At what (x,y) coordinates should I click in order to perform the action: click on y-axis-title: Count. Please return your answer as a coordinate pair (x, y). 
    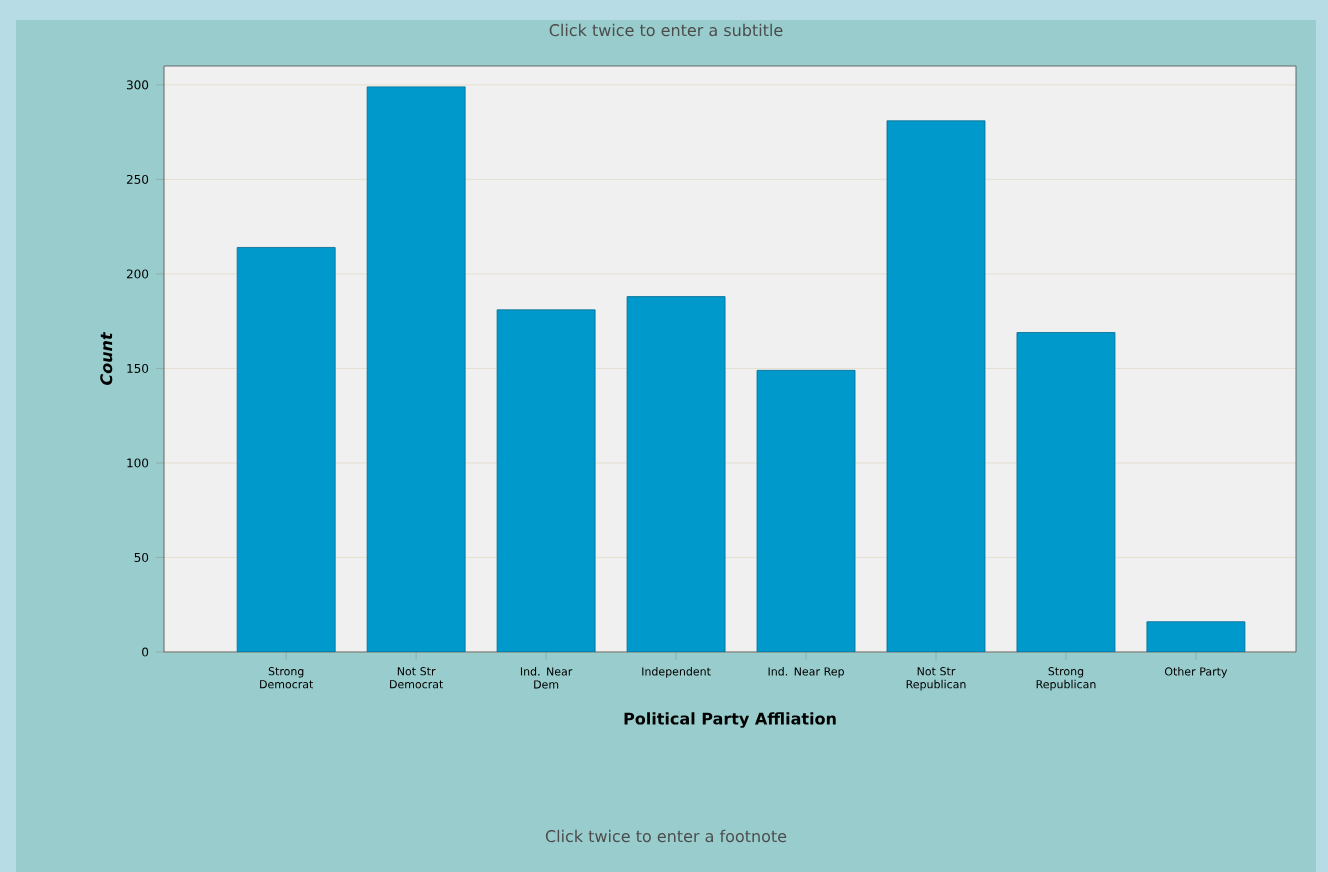
    Looking at the image, I should click on (106, 358).